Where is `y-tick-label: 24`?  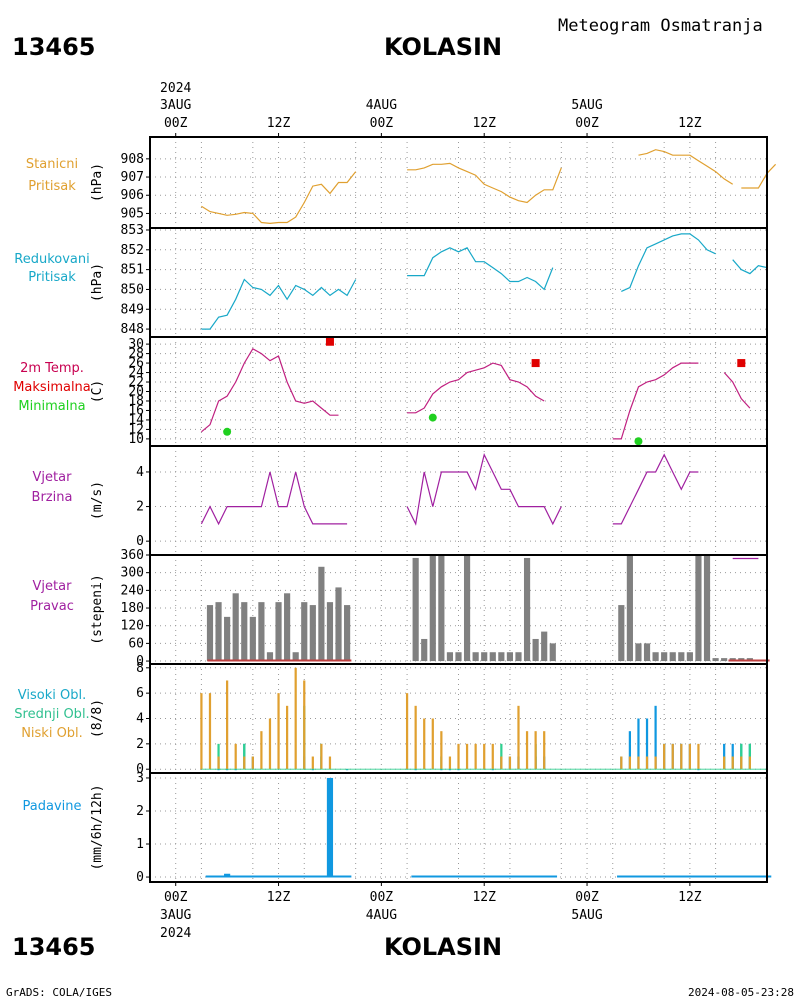
y-tick-label: 24 is located at coordinates (136, 373).